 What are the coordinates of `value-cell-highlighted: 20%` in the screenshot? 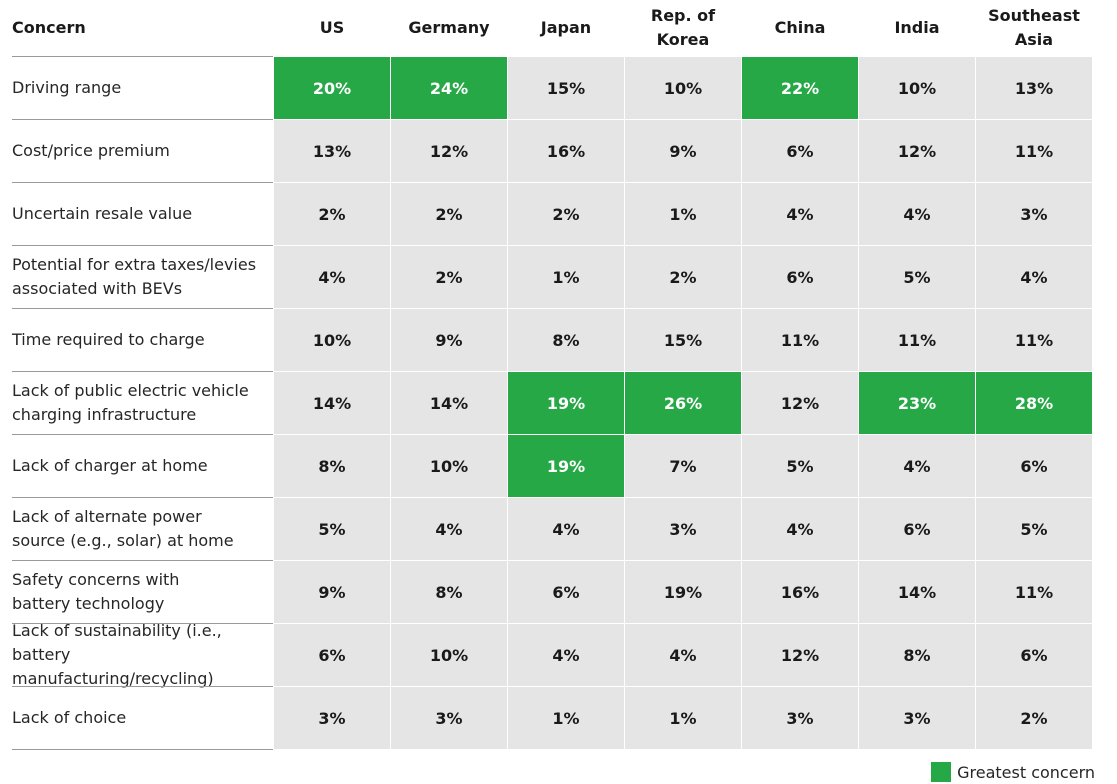 It's located at (332, 88).